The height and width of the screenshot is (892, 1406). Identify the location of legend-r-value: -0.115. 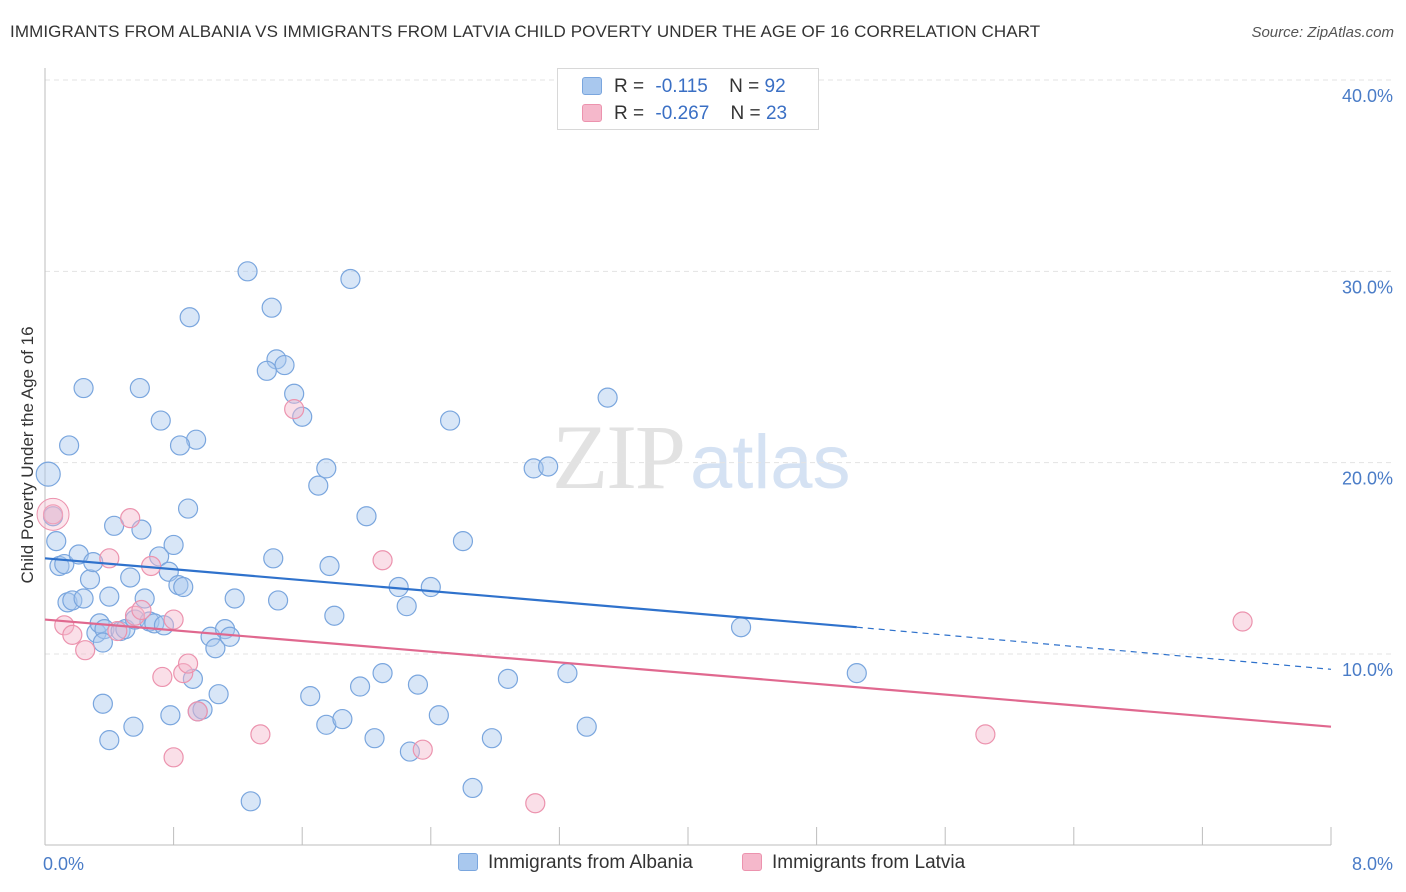
(681, 86).